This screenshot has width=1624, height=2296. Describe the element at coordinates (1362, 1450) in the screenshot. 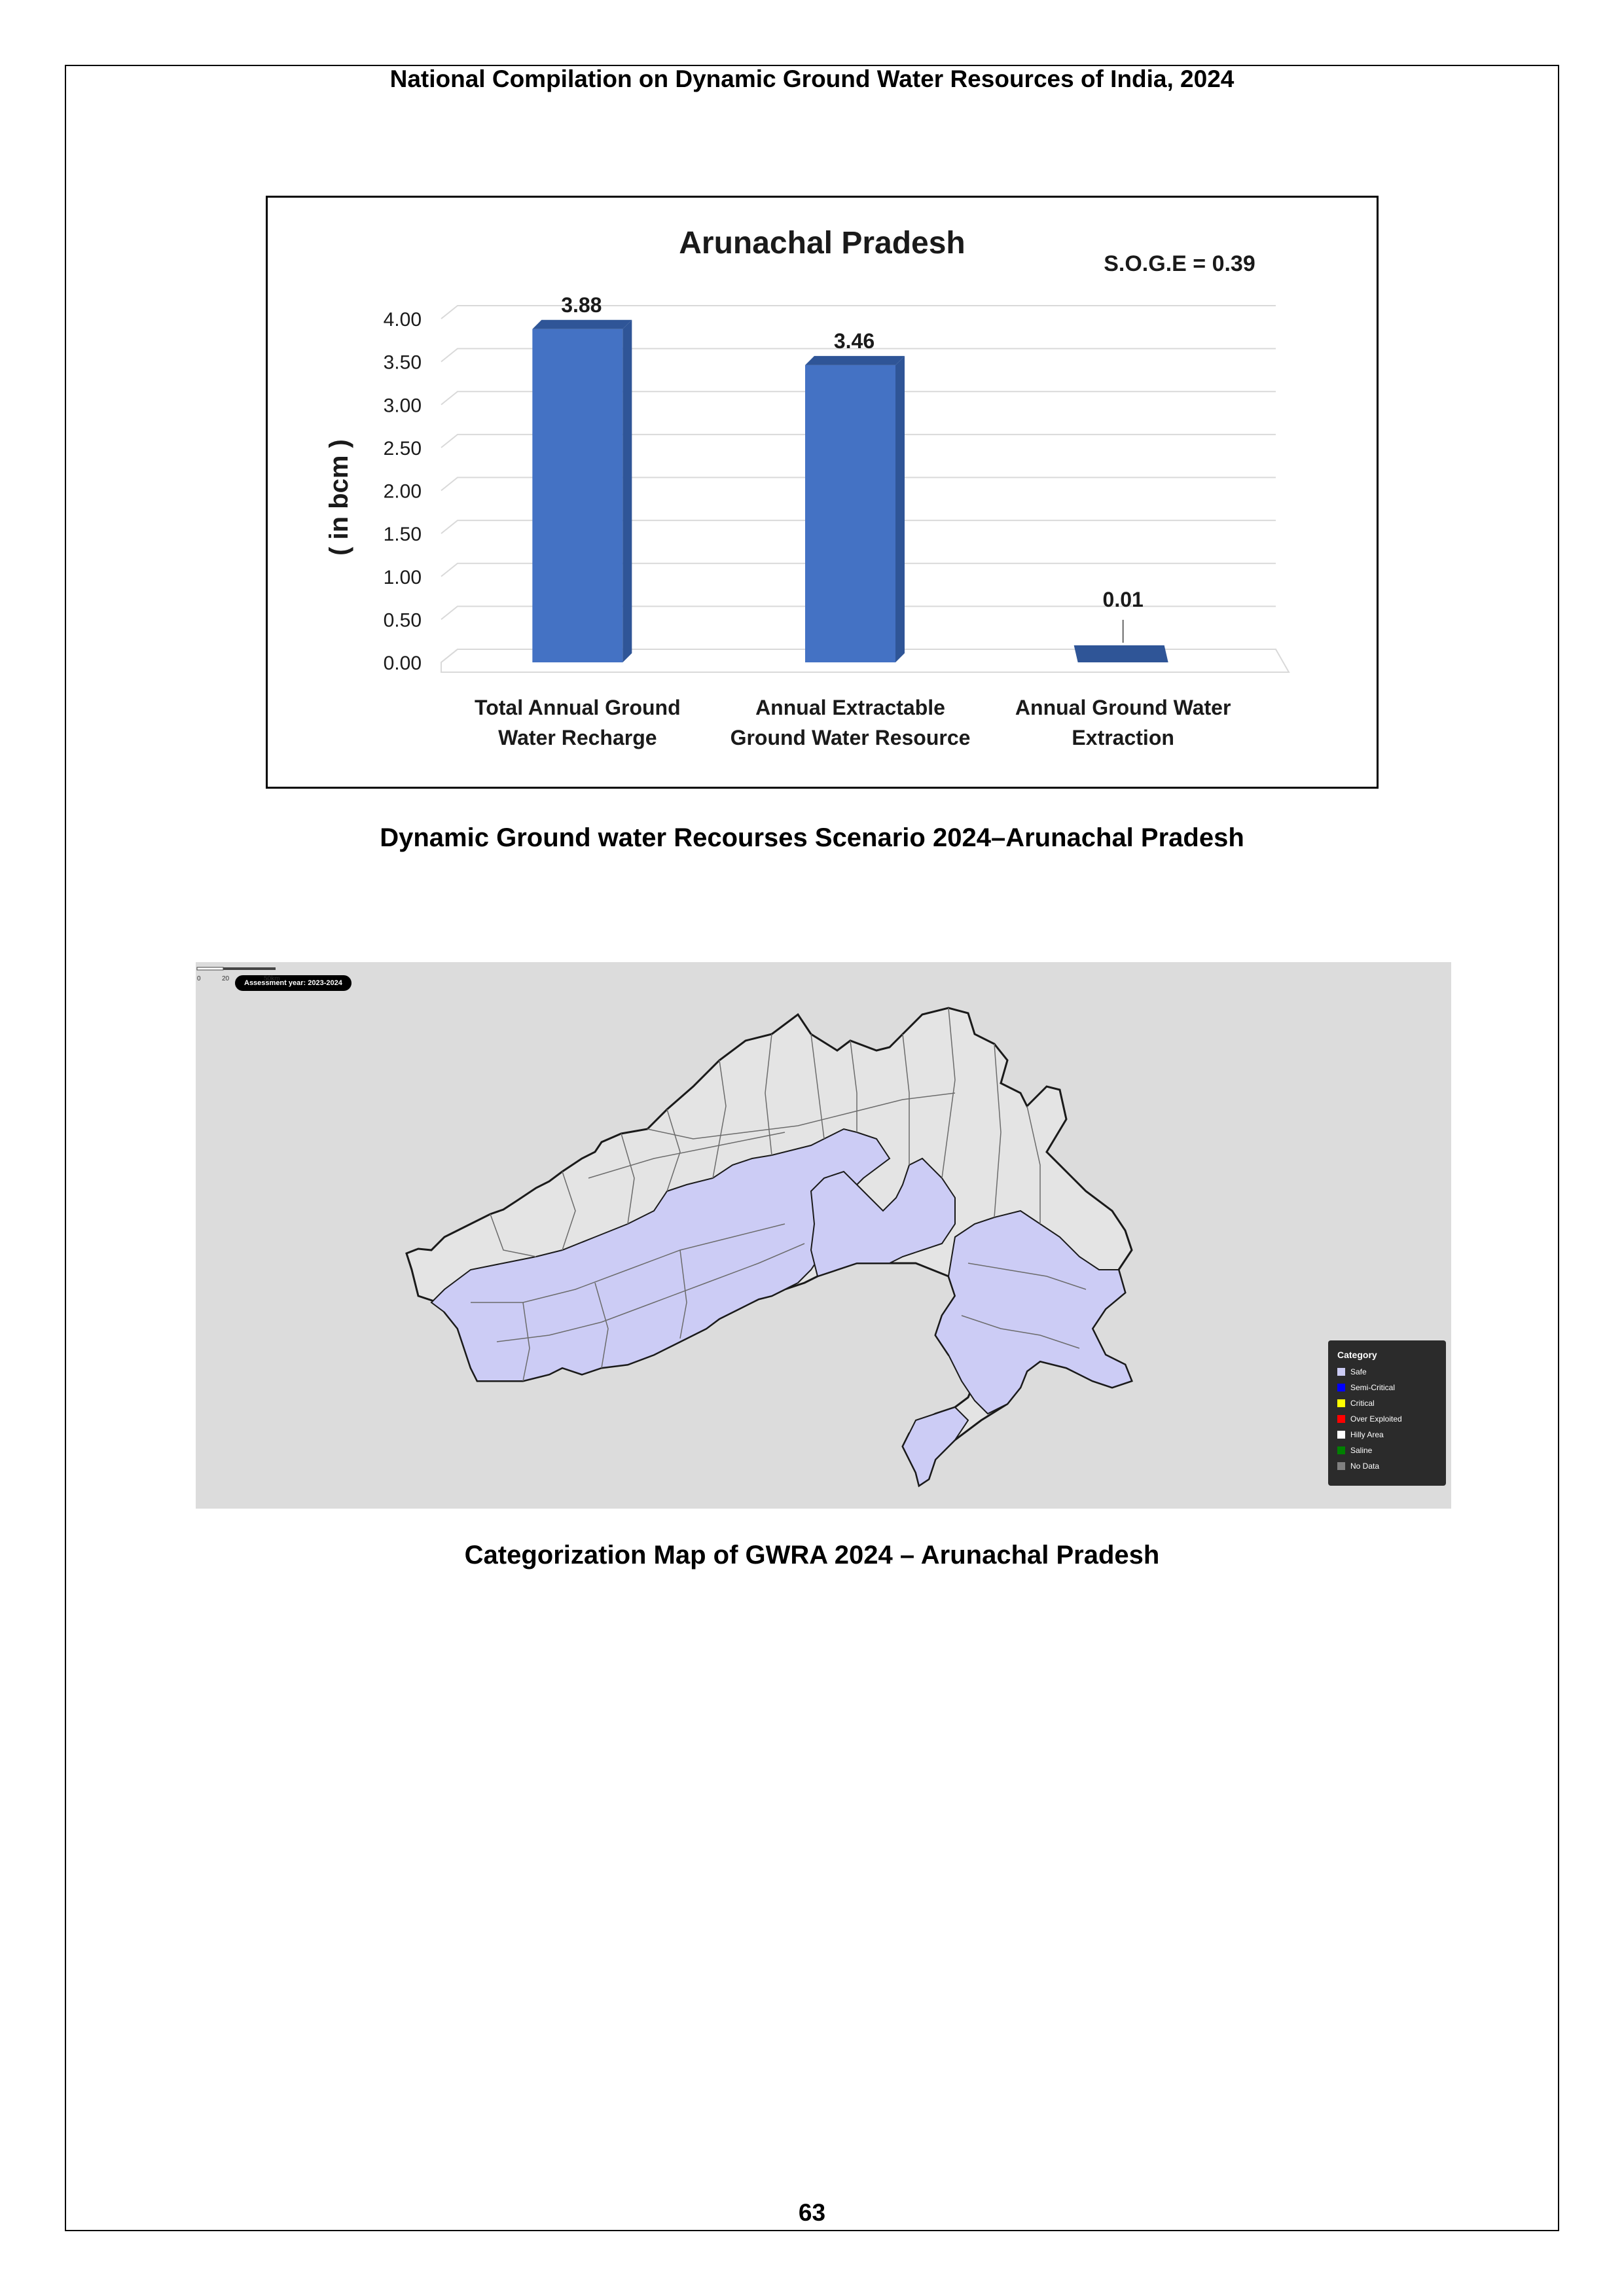

I see `legend-label: Saline` at that location.